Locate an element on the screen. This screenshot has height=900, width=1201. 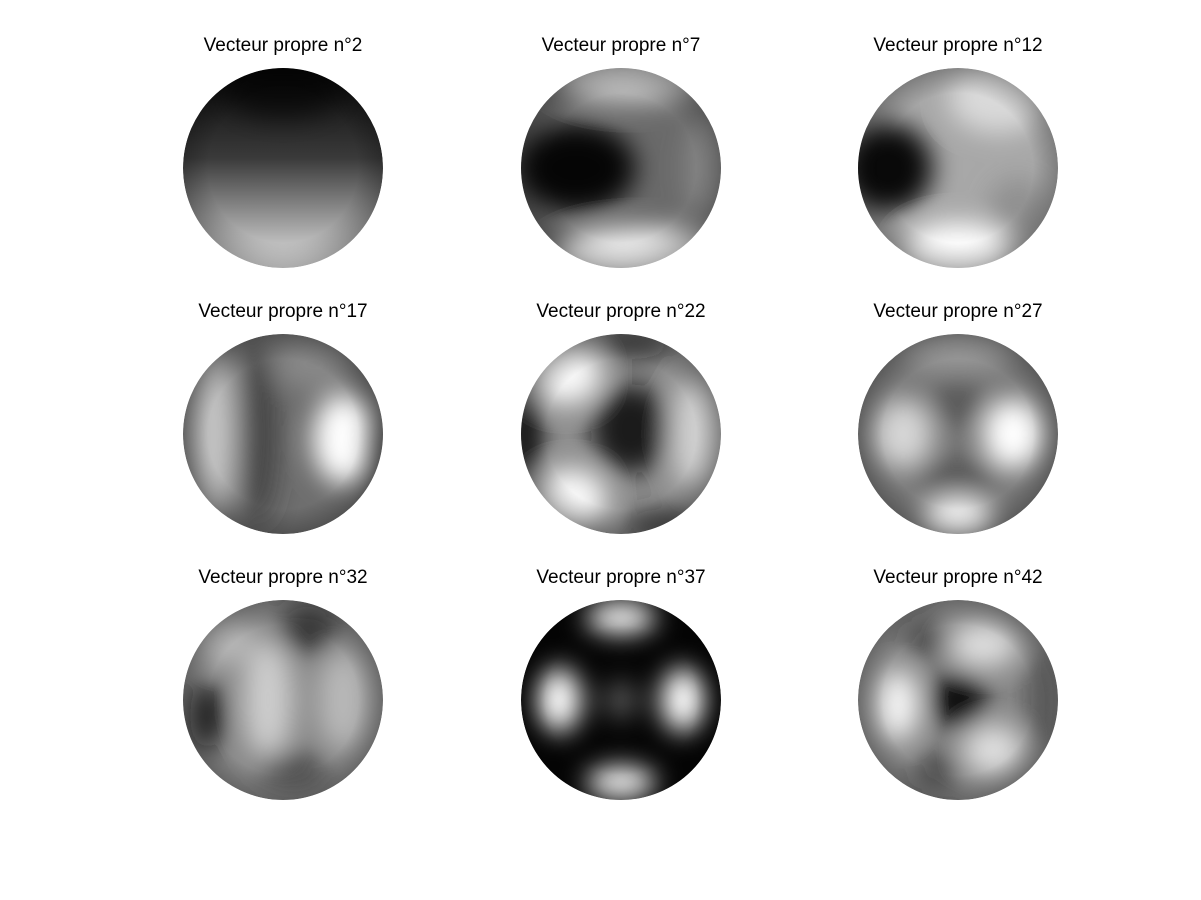
panel: Vecteur propre n°22 is located at coordinates (621, 417).